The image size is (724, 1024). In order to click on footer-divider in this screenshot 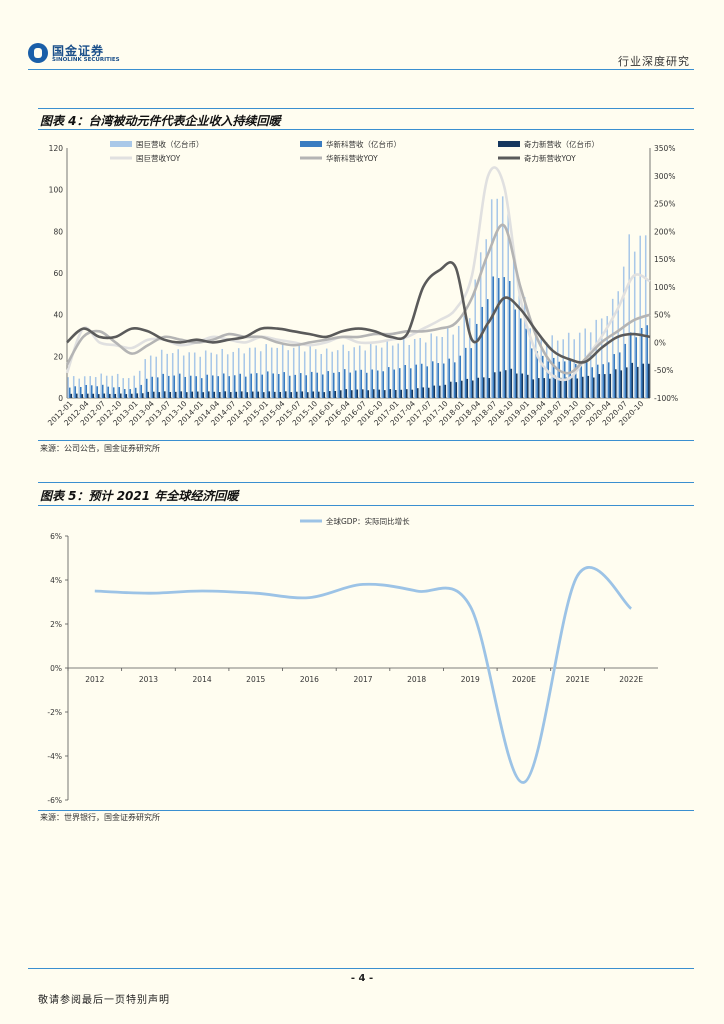, I will do `click(361, 968)`.